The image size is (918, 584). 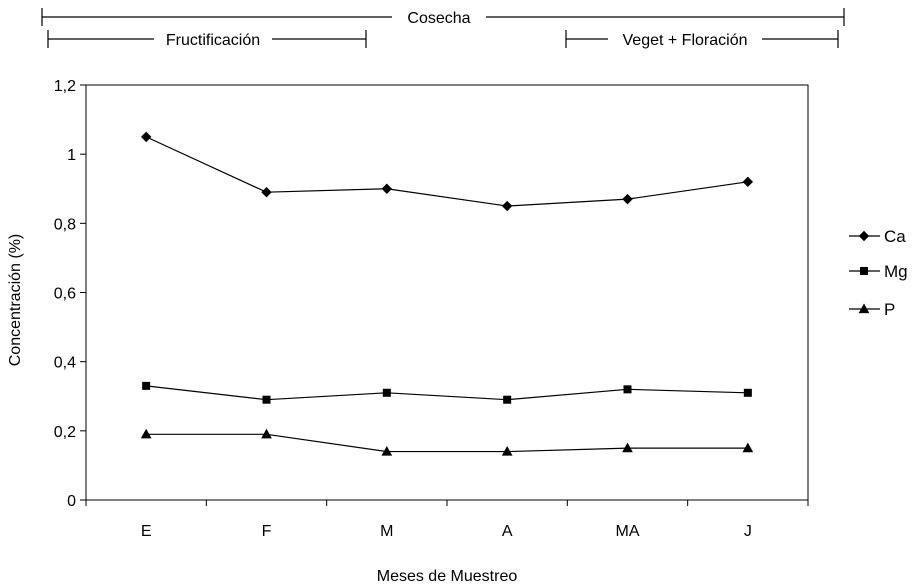 I want to click on veget-floracion-label: Veget + Floración, so click(x=685, y=40).